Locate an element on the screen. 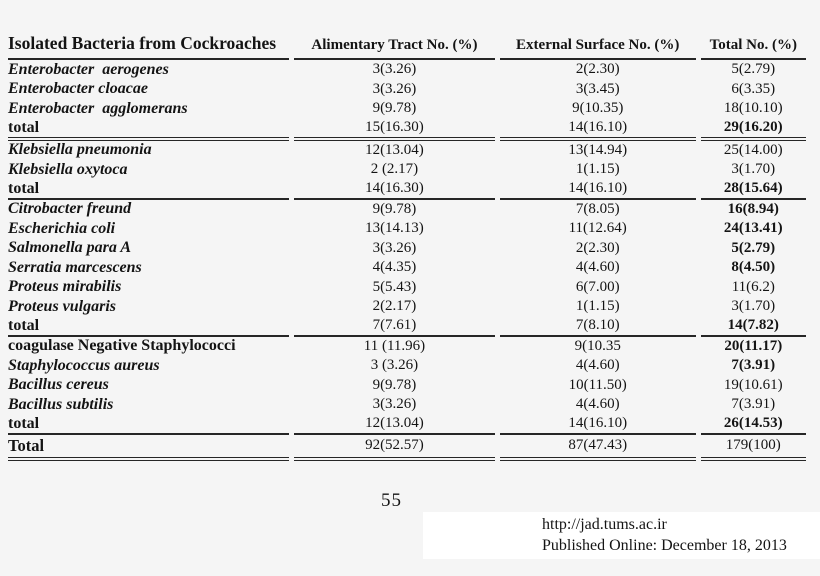 The height and width of the screenshot is (576, 820). table-row: Citrobacter freund 9(9.78) 7(8.05) 16(8.94) is located at coordinates (407, 210).